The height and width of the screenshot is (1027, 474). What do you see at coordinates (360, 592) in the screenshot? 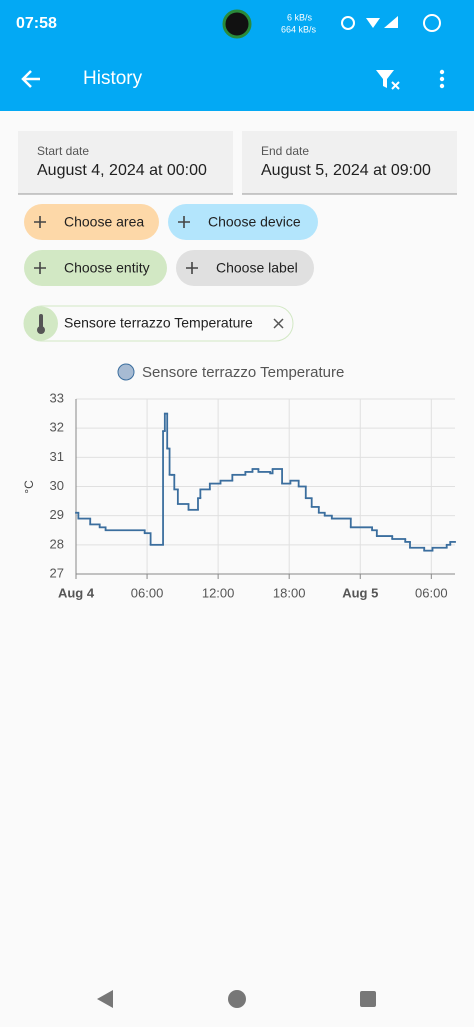
I see `x-tick-label: Aug 5` at bounding box center [360, 592].